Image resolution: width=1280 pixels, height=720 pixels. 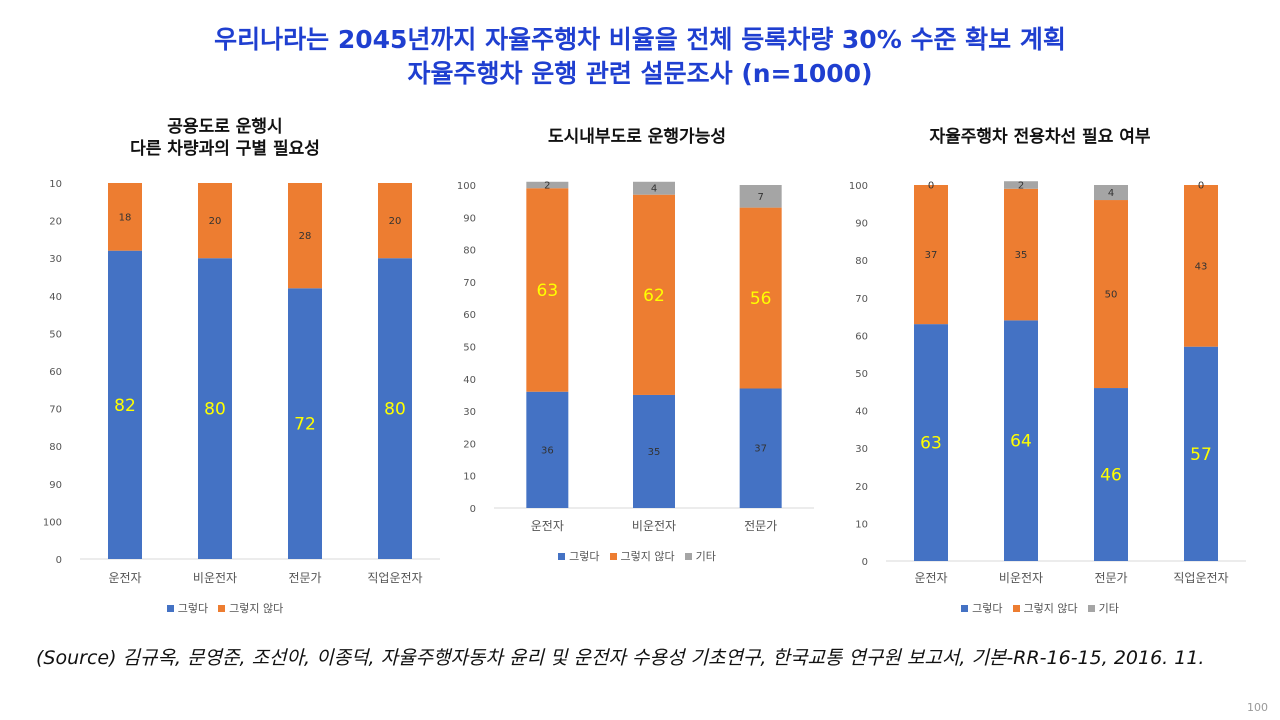 What do you see at coordinates (225, 127) in the screenshot?
I see `chart-title-line: 공용도로 운행시` at bounding box center [225, 127].